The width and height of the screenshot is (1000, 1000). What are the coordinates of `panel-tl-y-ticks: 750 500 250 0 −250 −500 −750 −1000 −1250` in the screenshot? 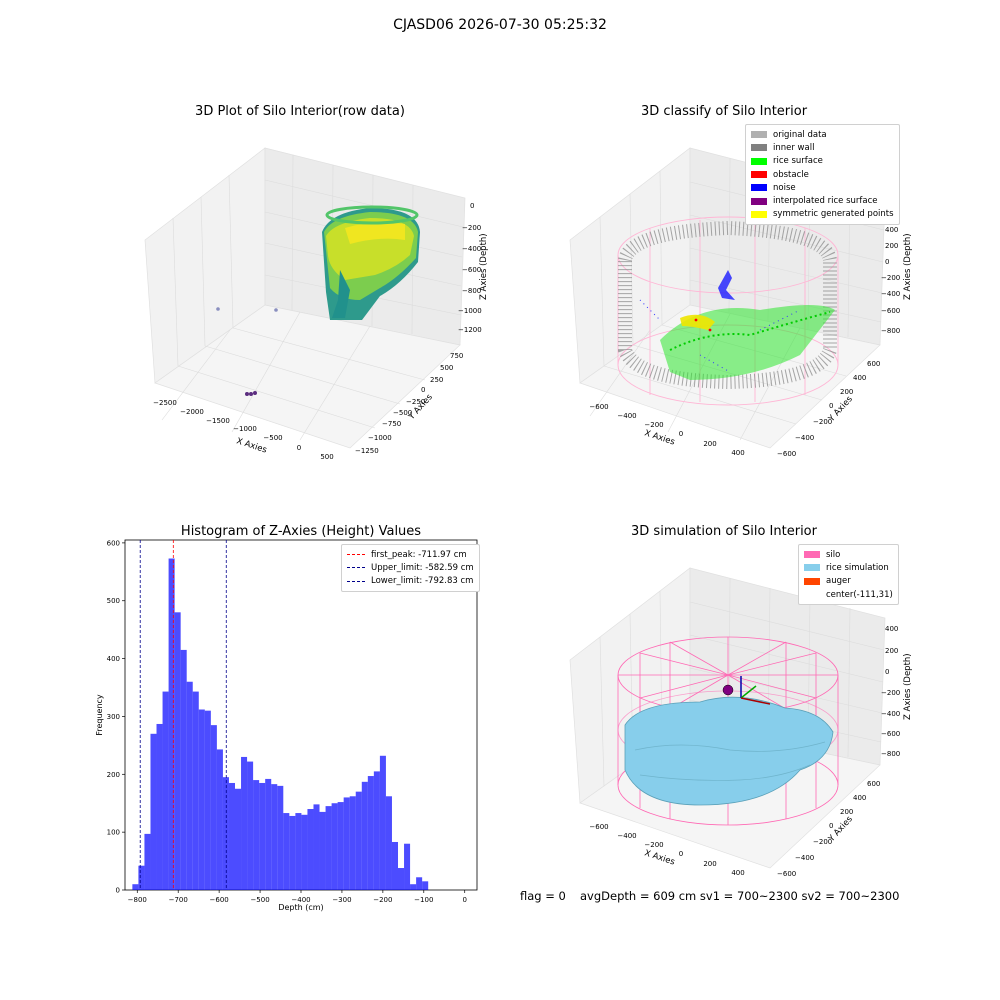 It's located at (409, 403).